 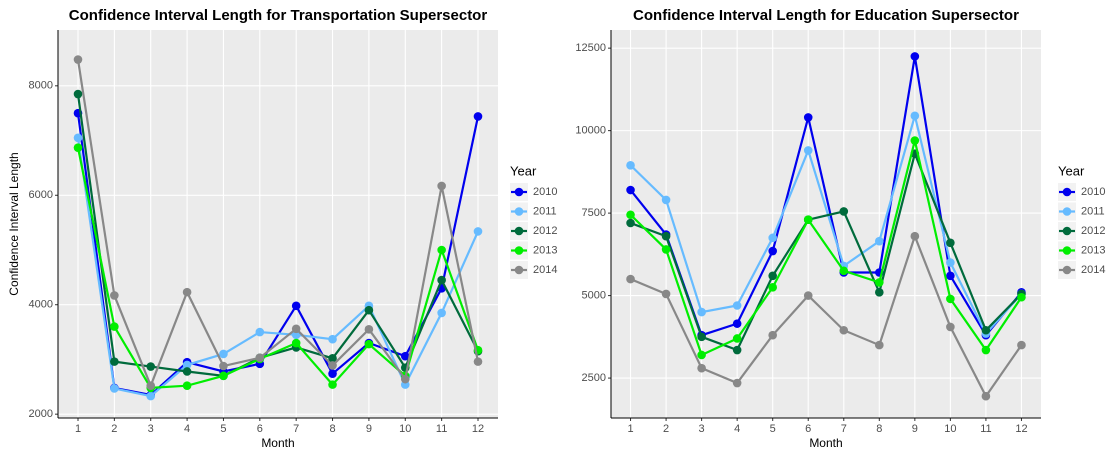 I want to click on x-tick-label: 8, so click(x=879, y=429).